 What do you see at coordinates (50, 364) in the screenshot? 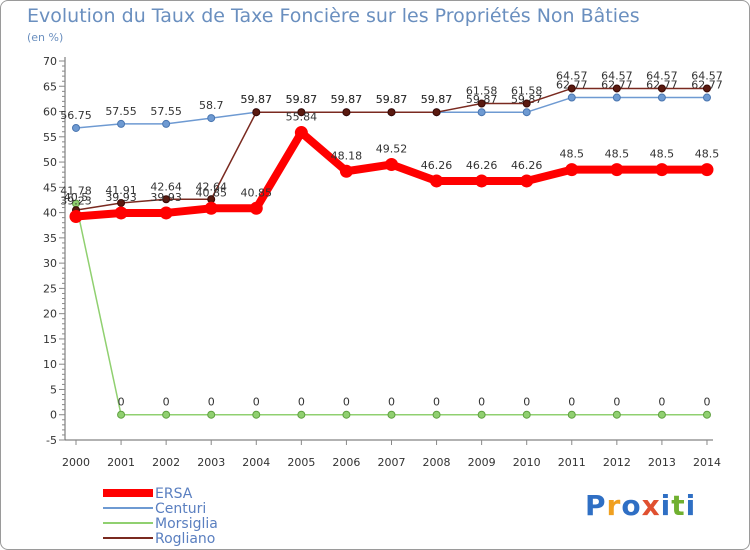
I see `y-tick-label: 10` at bounding box center [50, 364].